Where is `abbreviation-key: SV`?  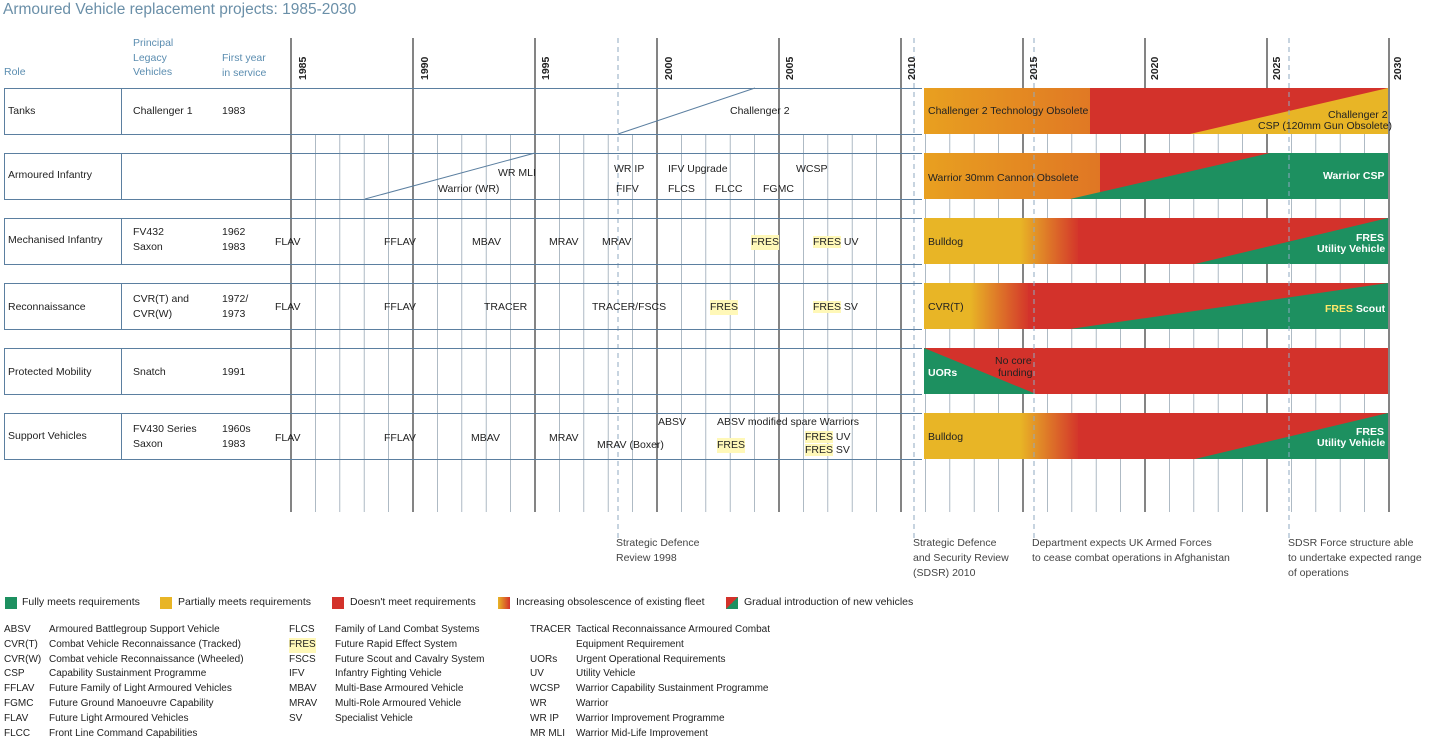 abbreviation-key: SV is located at coordinates (296, 718).